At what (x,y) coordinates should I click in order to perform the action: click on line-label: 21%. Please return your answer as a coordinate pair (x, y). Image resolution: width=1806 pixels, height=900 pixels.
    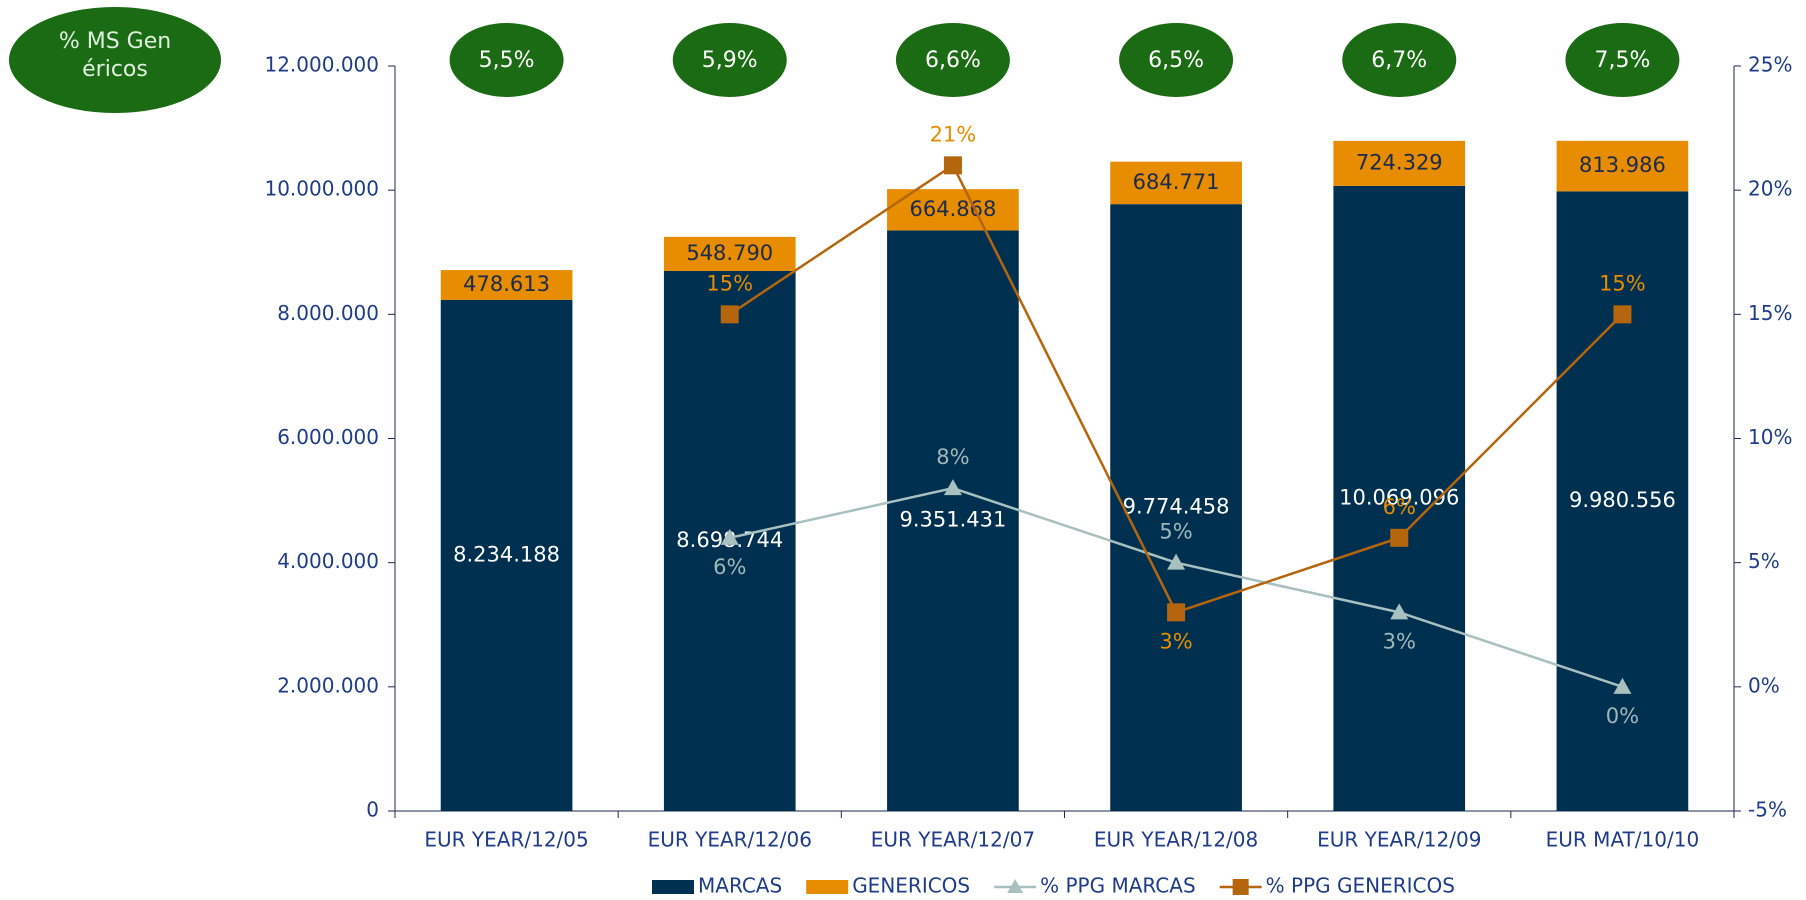
    Looking at the image, I should click on (953, 134).